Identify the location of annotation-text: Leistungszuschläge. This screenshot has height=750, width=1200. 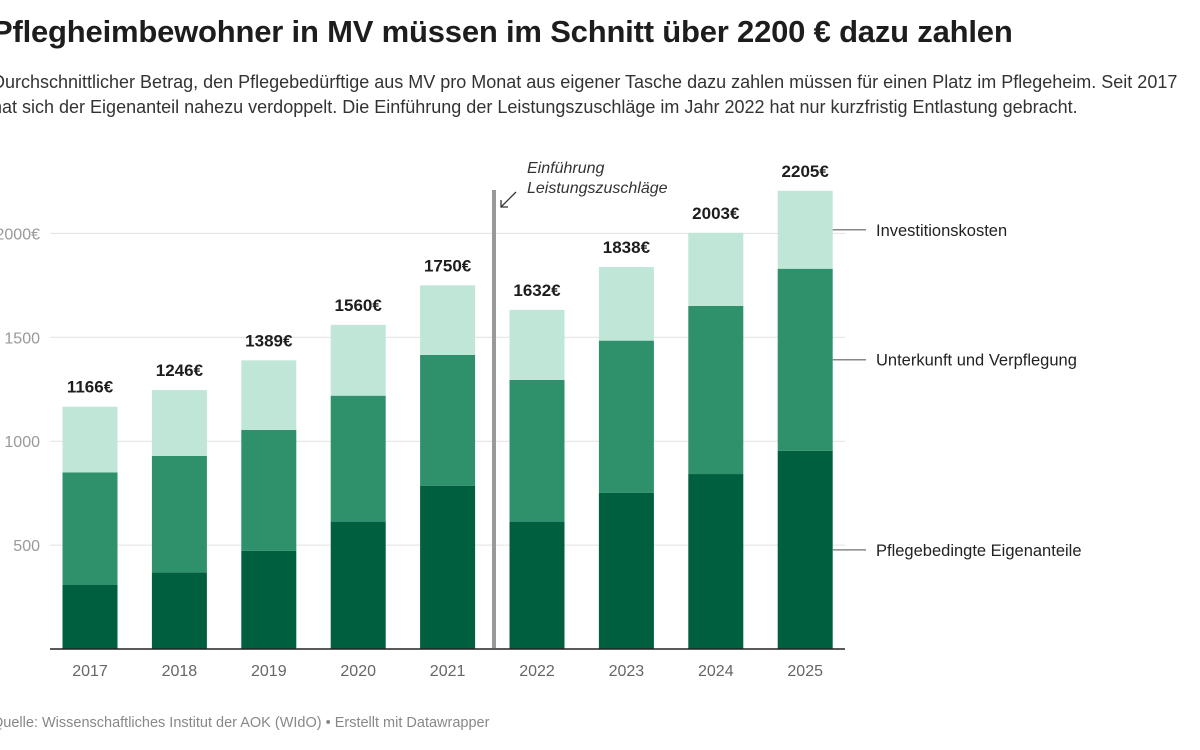
(597, 188).